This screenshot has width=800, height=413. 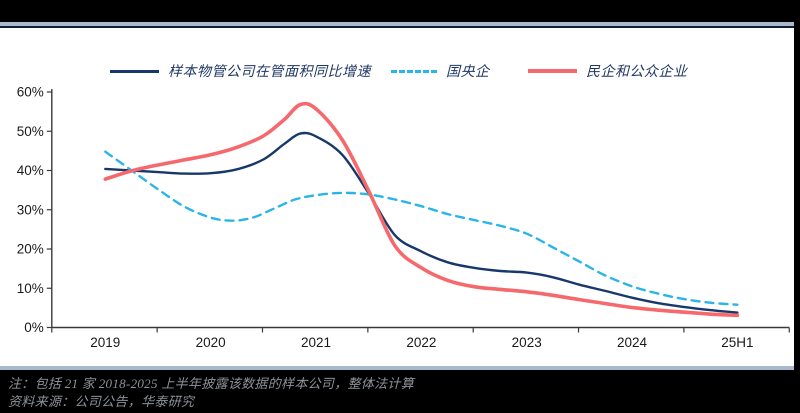 What do you see at coordinates (30, 170) in the screenshot?
I see `svg-text: 40%` at bounding box center [30, 170].